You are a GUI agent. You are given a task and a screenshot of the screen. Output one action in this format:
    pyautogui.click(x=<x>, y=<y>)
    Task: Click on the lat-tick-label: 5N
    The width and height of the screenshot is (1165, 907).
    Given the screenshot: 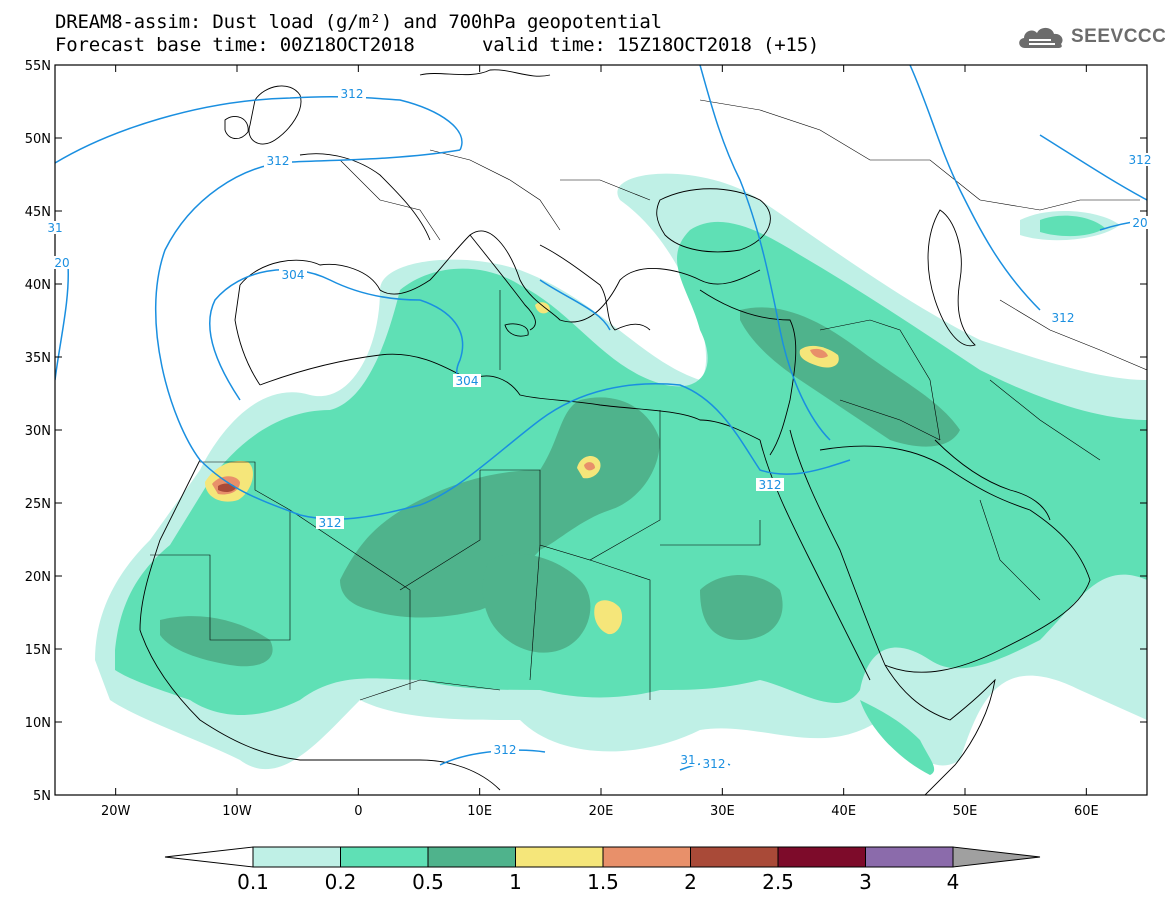 What is the action you would take?
    pyautogui.click(x=42, y=796)
    